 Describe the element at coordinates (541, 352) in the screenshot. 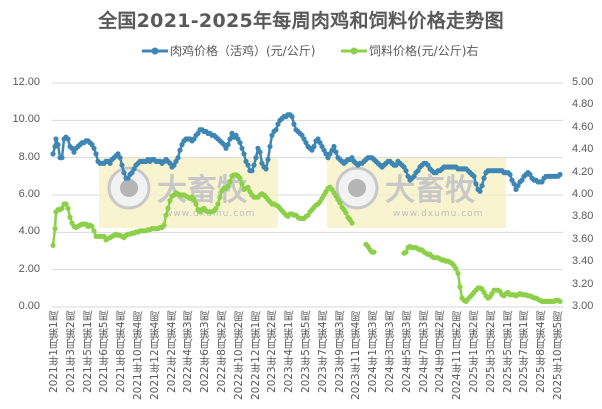

I see `x-axis-tick: 2025年8月第4周` at that location.